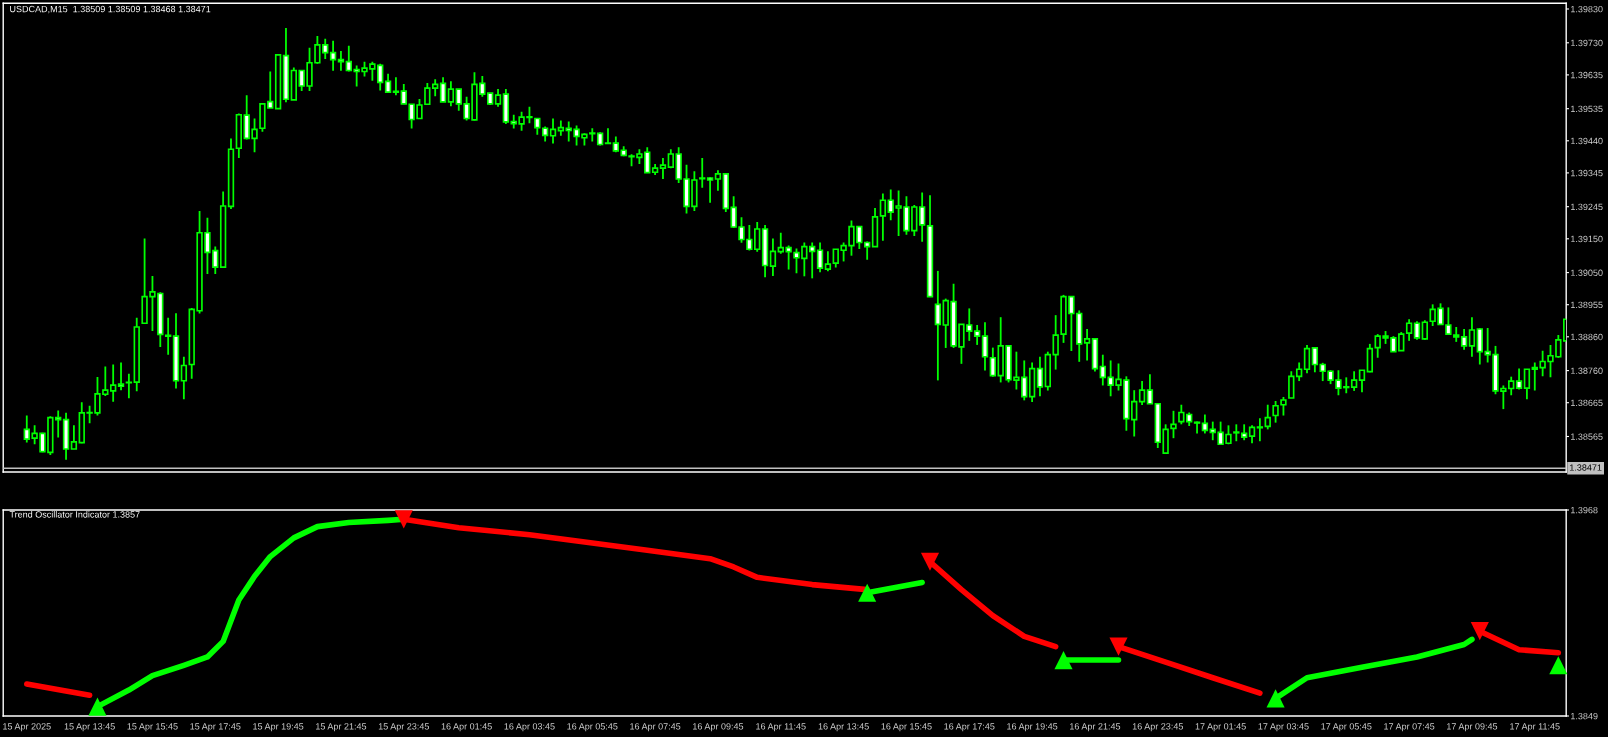  Describe the element at coordinates (1283, 727) in the screenshot. I see `x-tick-label: 17 Apr 03:45` at that location.